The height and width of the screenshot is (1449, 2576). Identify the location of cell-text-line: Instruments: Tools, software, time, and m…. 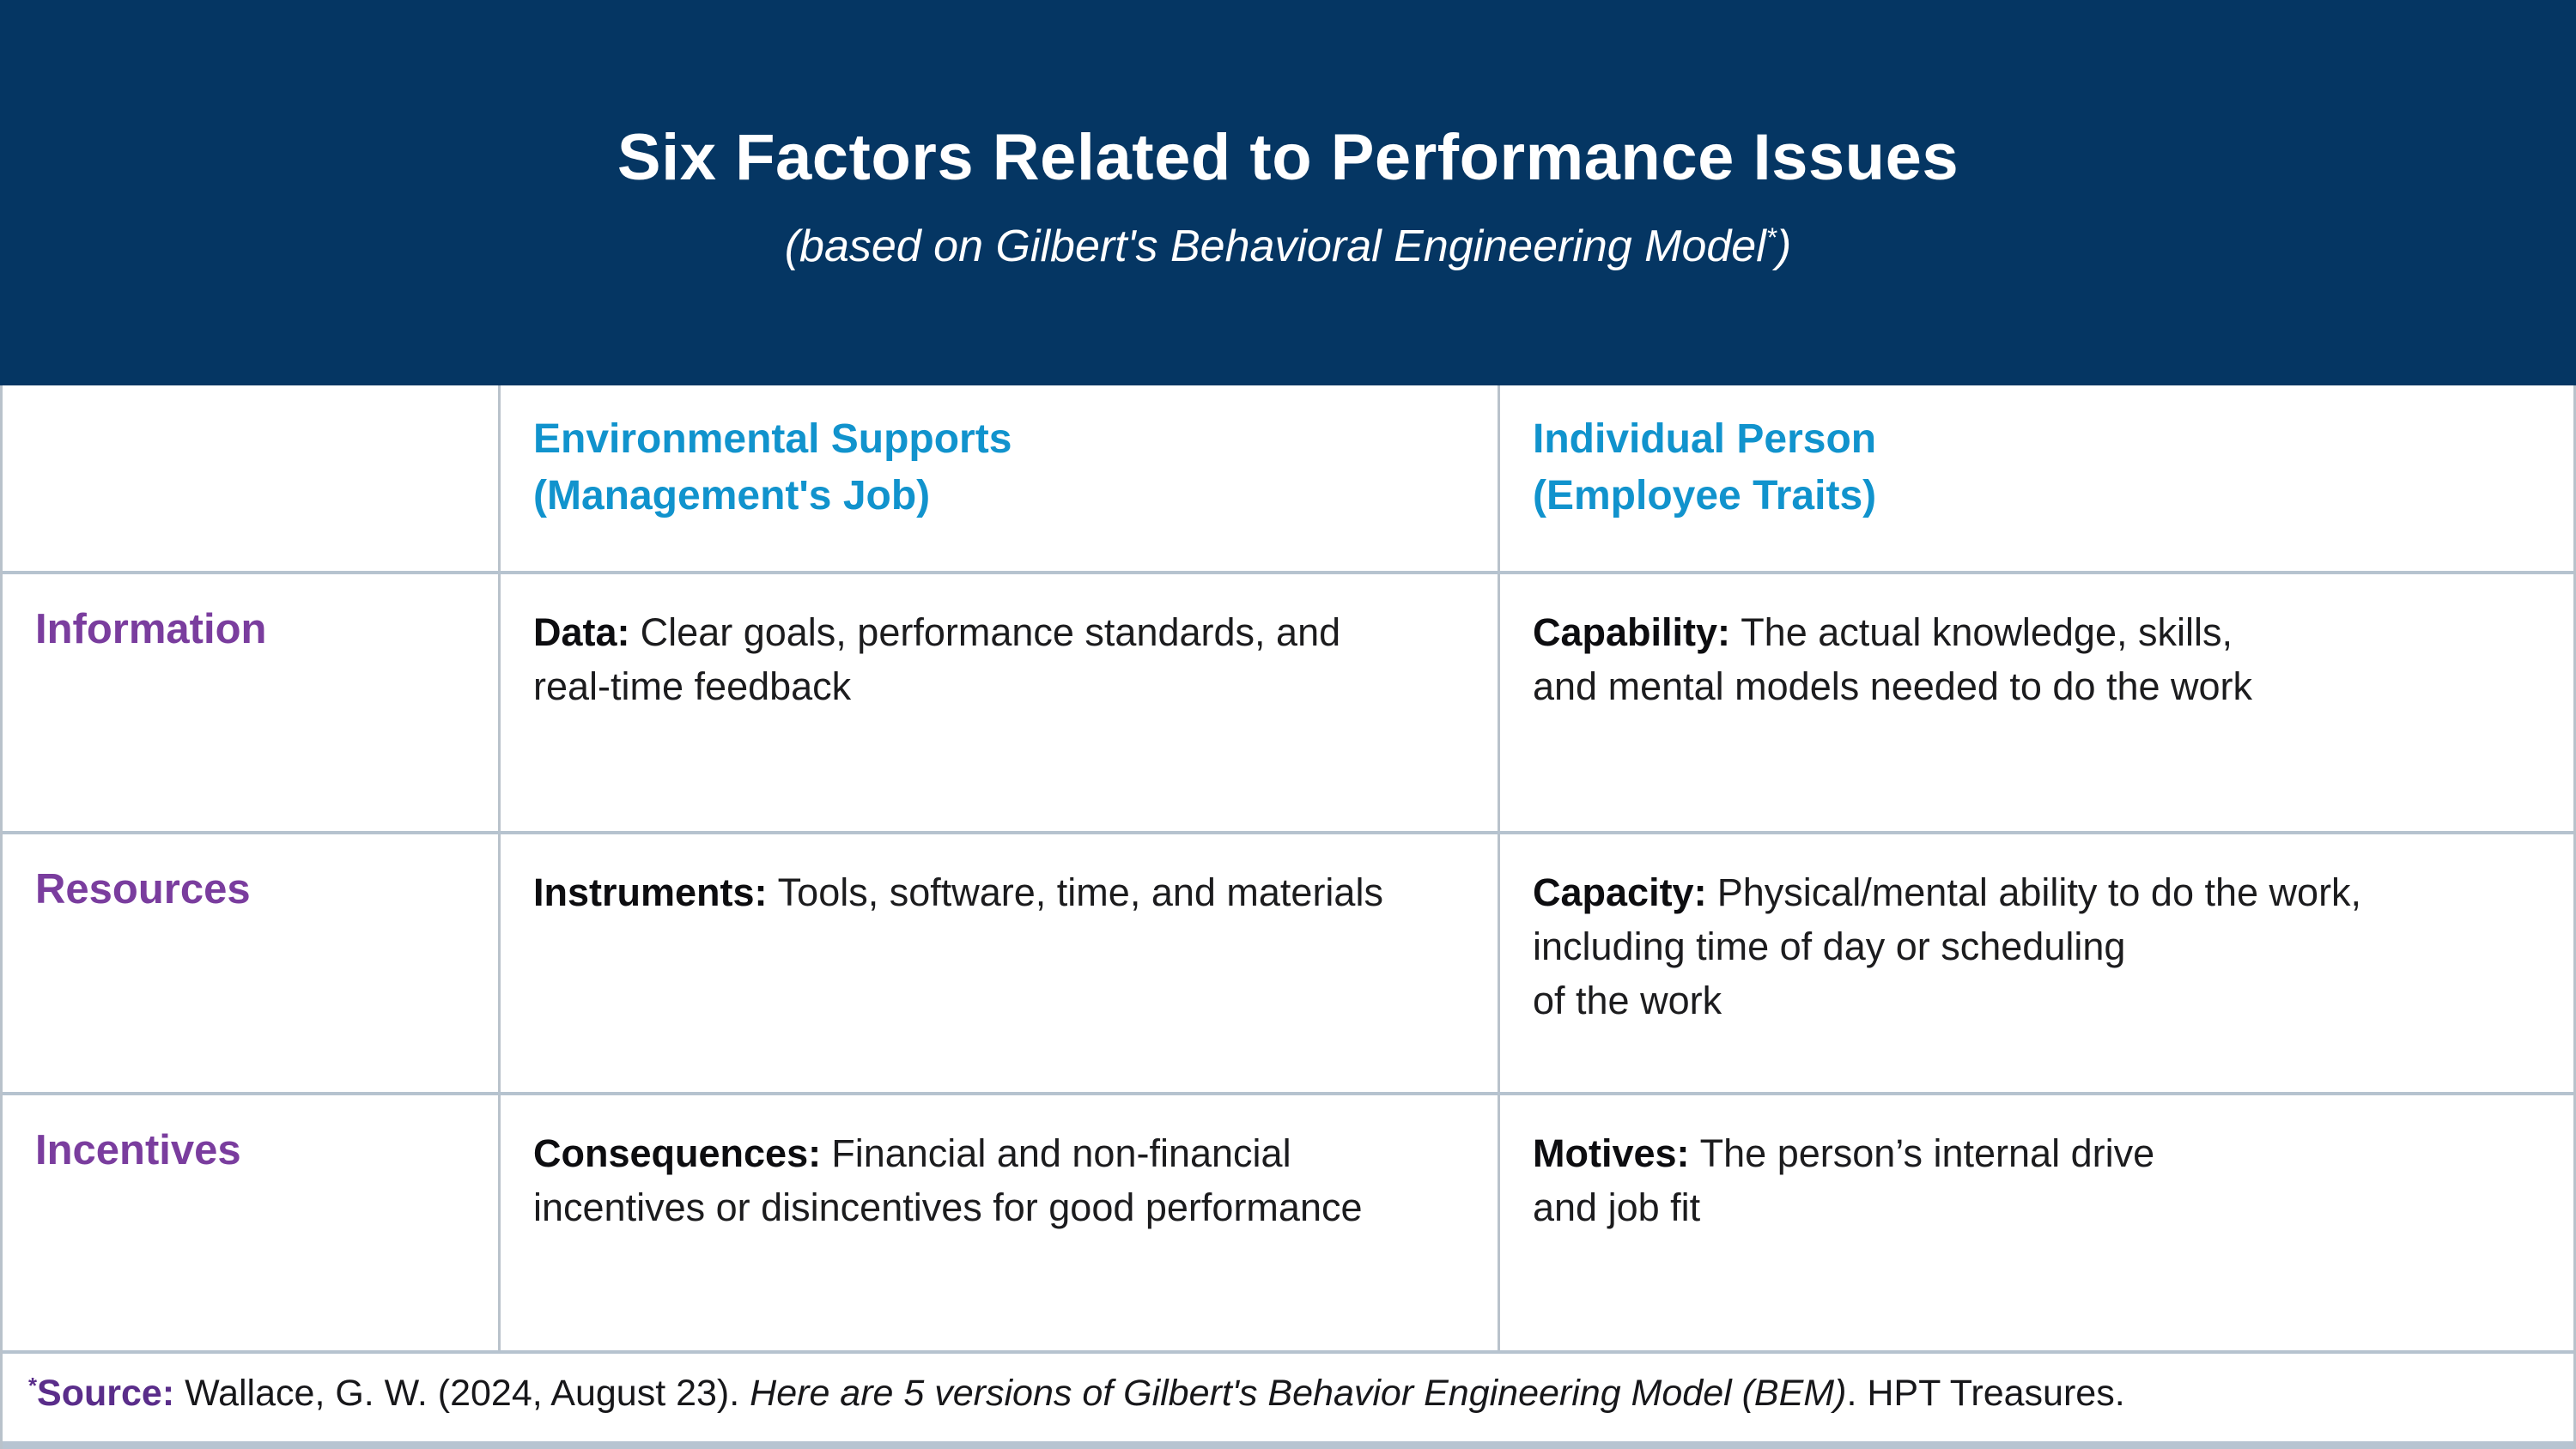
(998, 892).